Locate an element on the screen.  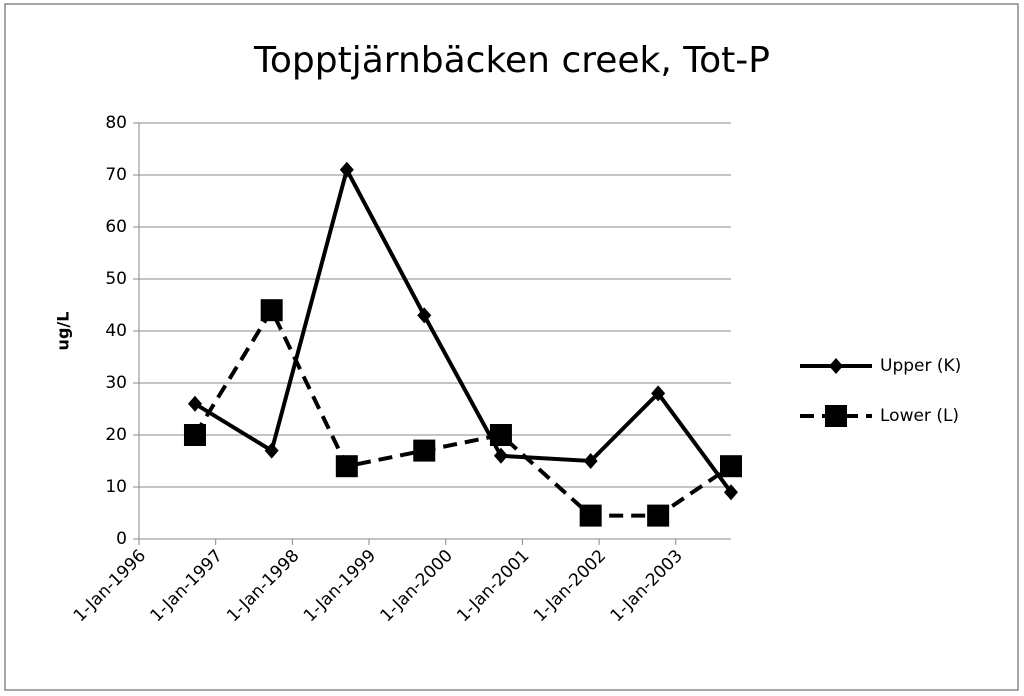
y-tick-label: 80 is located at coordinates (116, 123).